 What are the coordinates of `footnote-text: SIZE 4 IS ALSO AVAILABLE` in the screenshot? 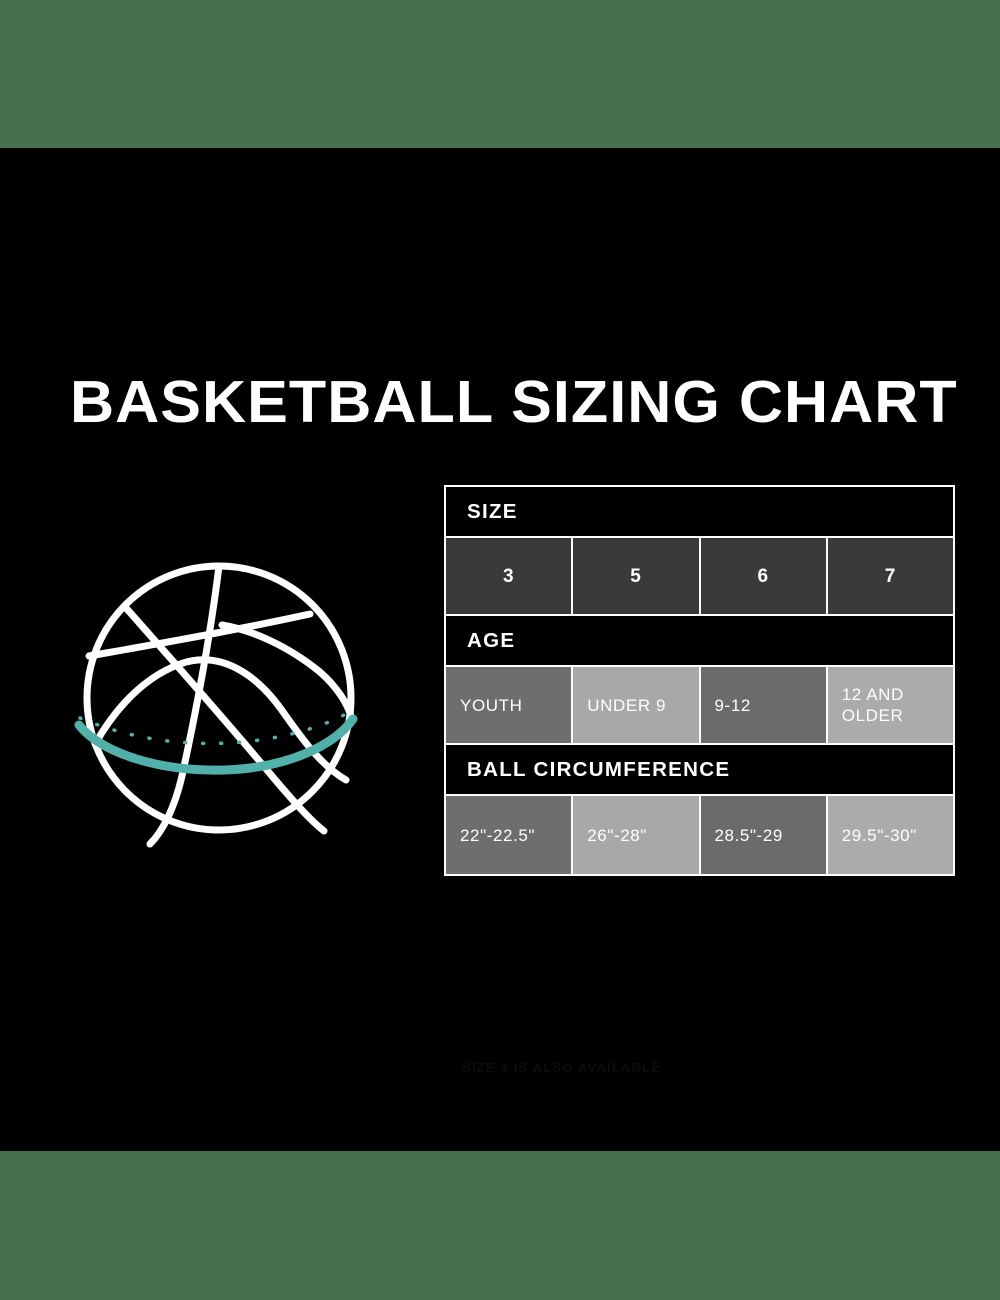 It's located at (562, 1067).